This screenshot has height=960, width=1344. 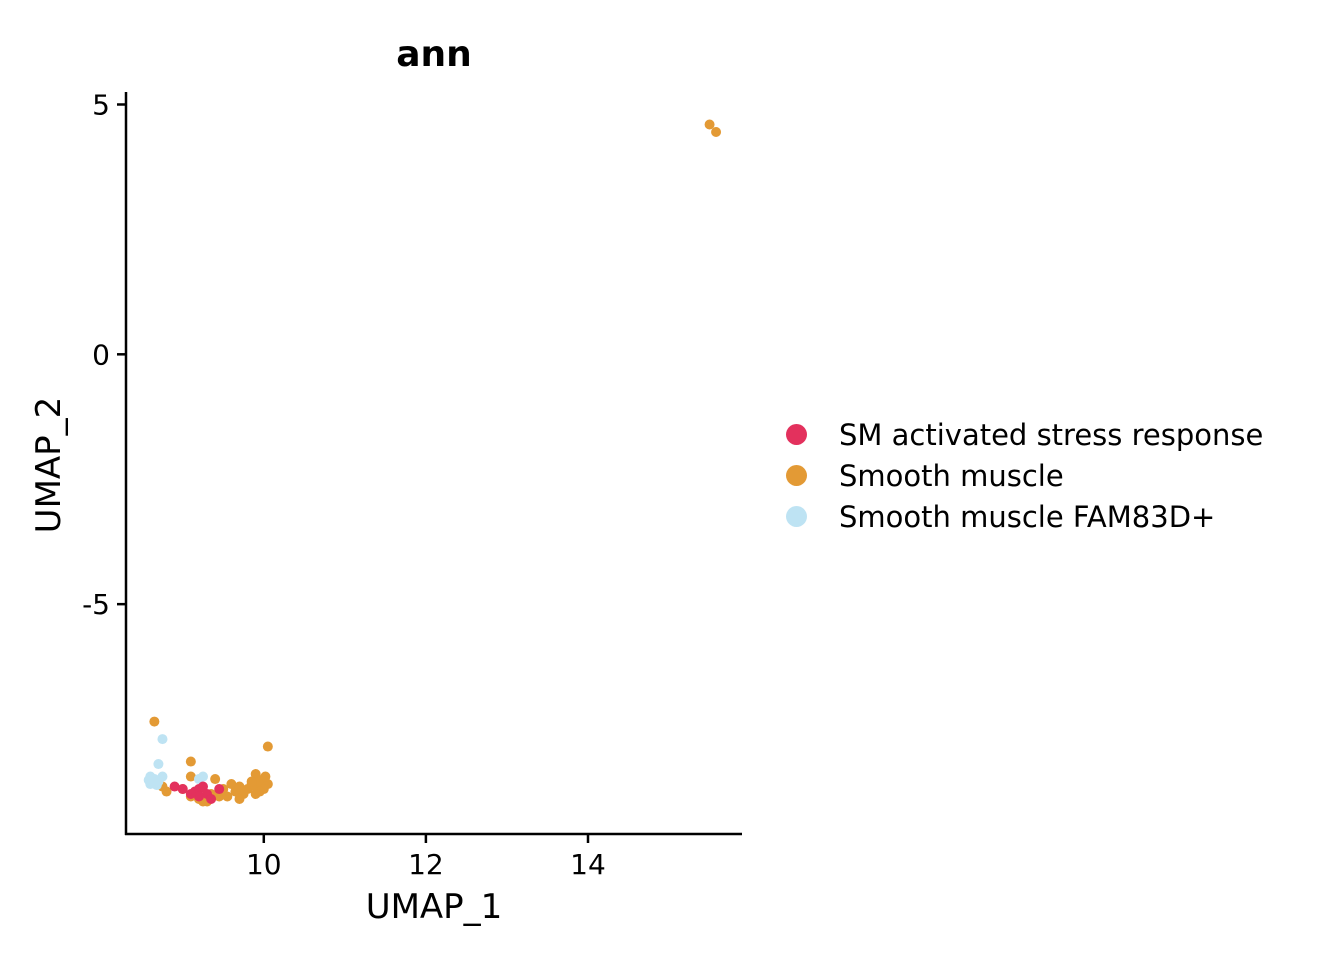 I want to click on y-tick-label: 0, so click(x=101, y=354).